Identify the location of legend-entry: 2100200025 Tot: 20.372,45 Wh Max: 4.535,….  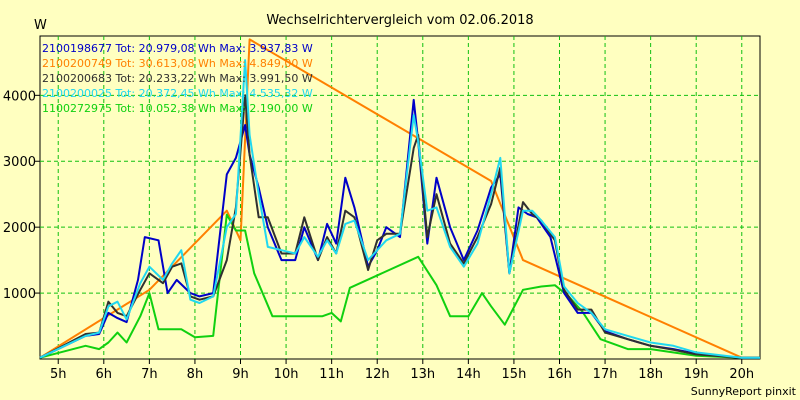
(177, 93).